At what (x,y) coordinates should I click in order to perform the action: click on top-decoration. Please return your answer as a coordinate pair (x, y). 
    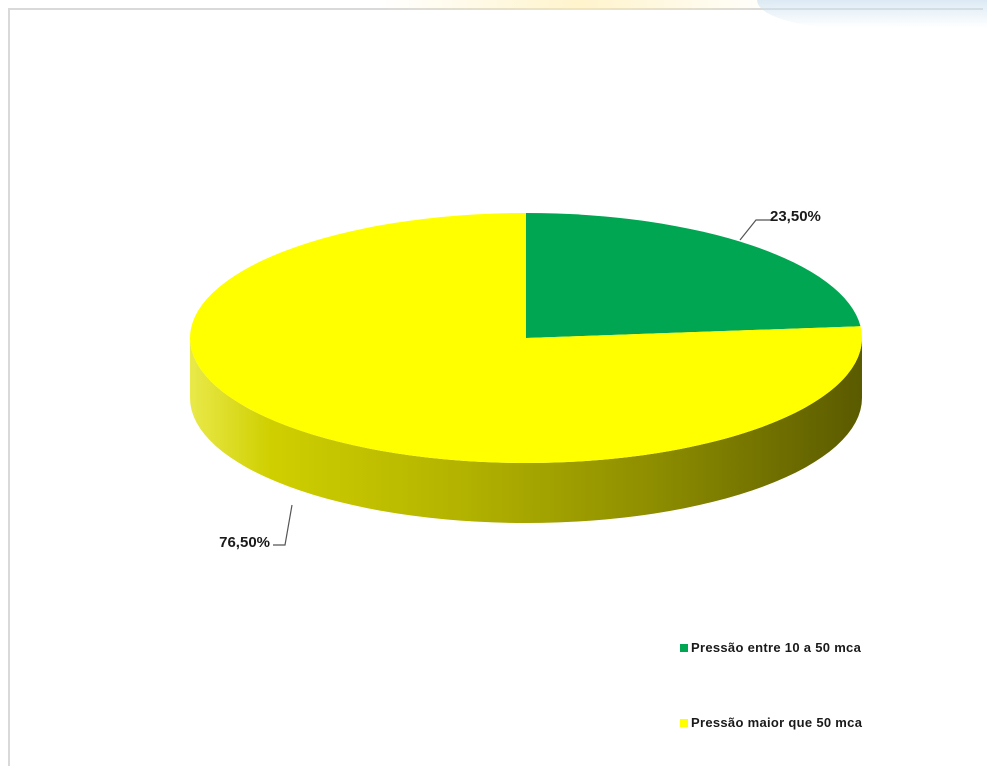
    Looking at the image, I should click on (580, 5).